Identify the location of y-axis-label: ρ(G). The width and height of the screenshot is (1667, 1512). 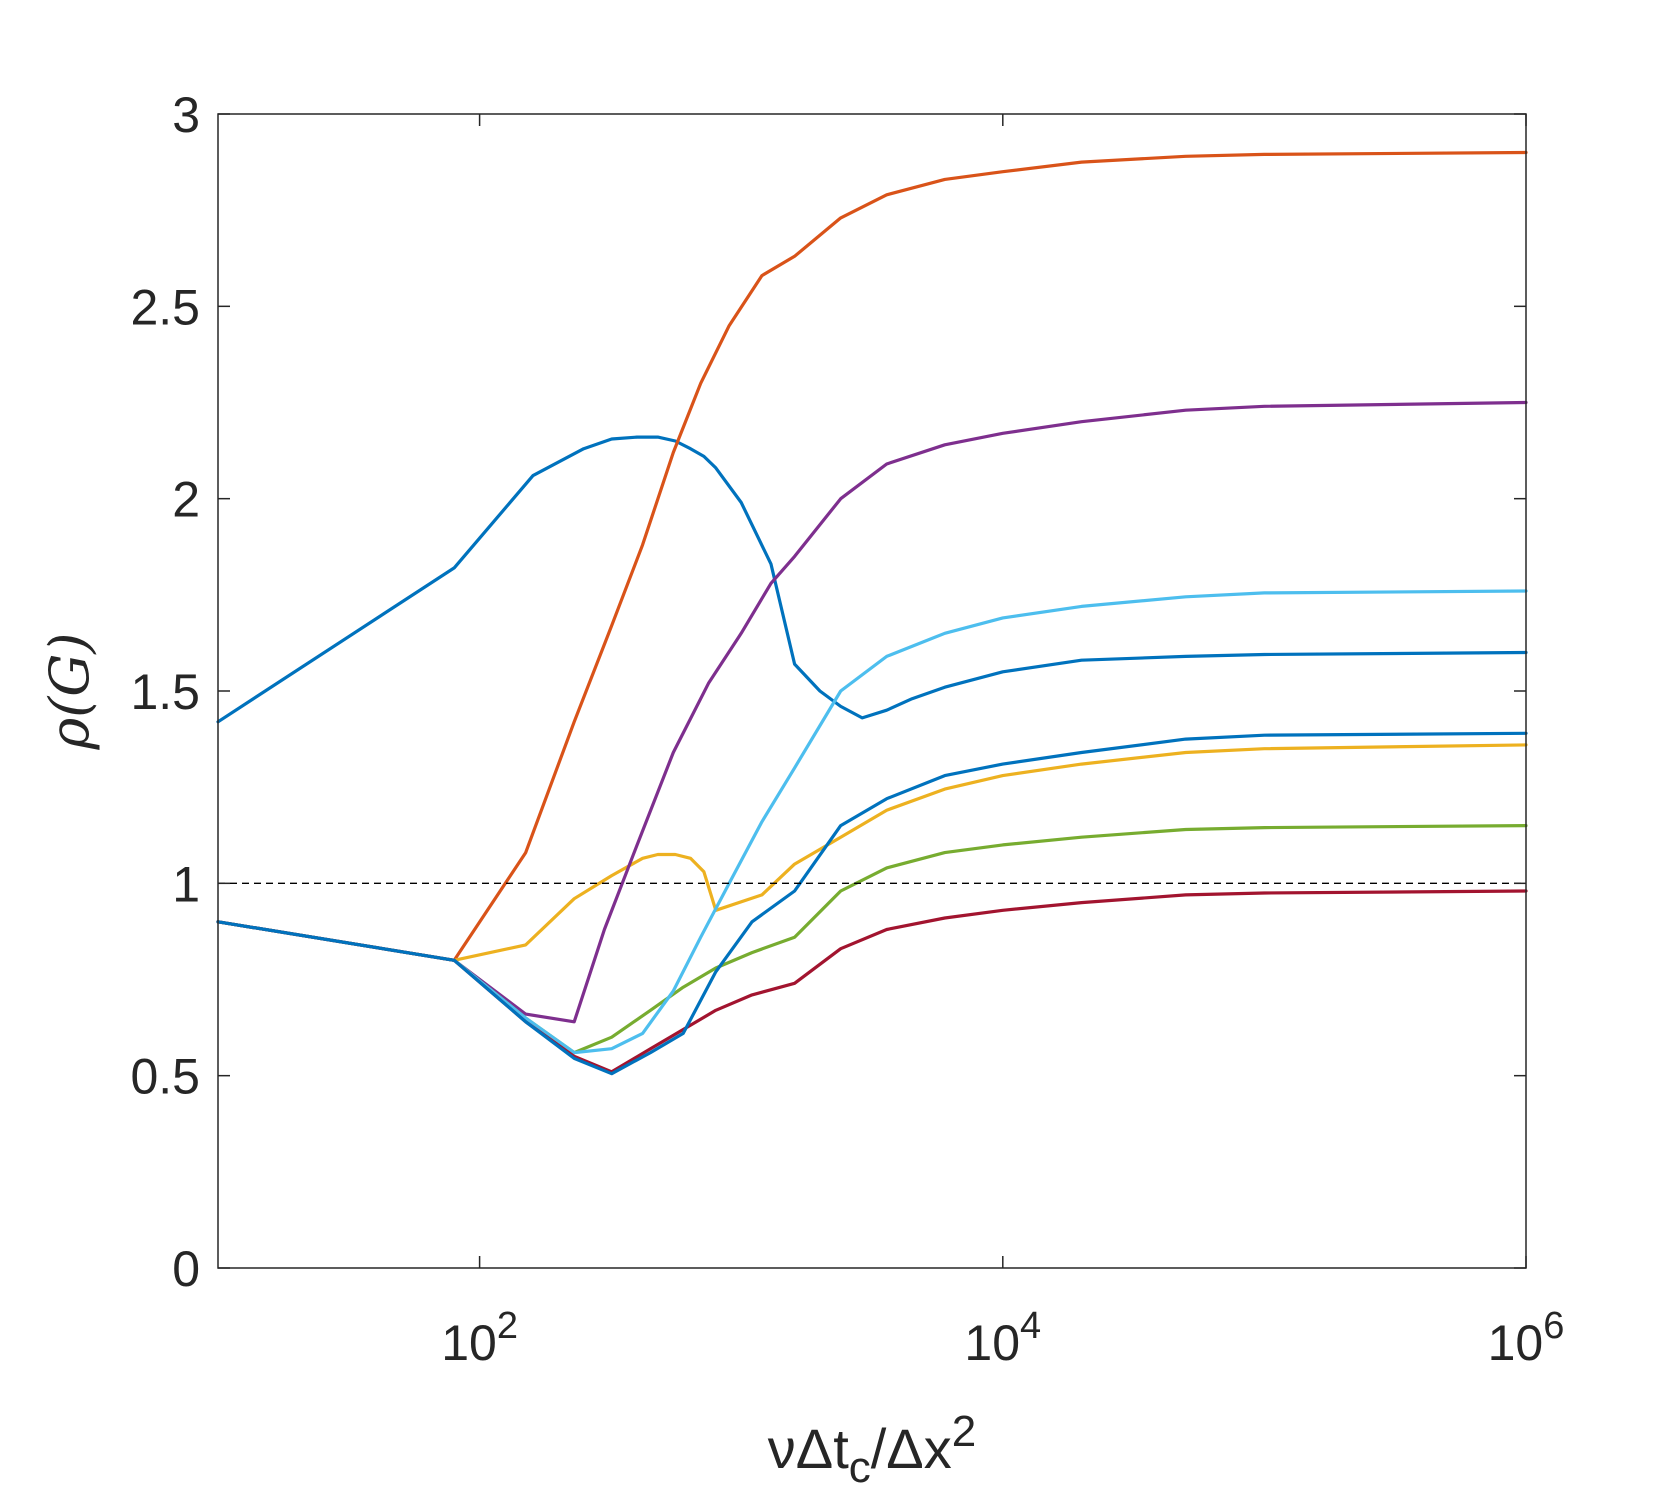
(69, 691).